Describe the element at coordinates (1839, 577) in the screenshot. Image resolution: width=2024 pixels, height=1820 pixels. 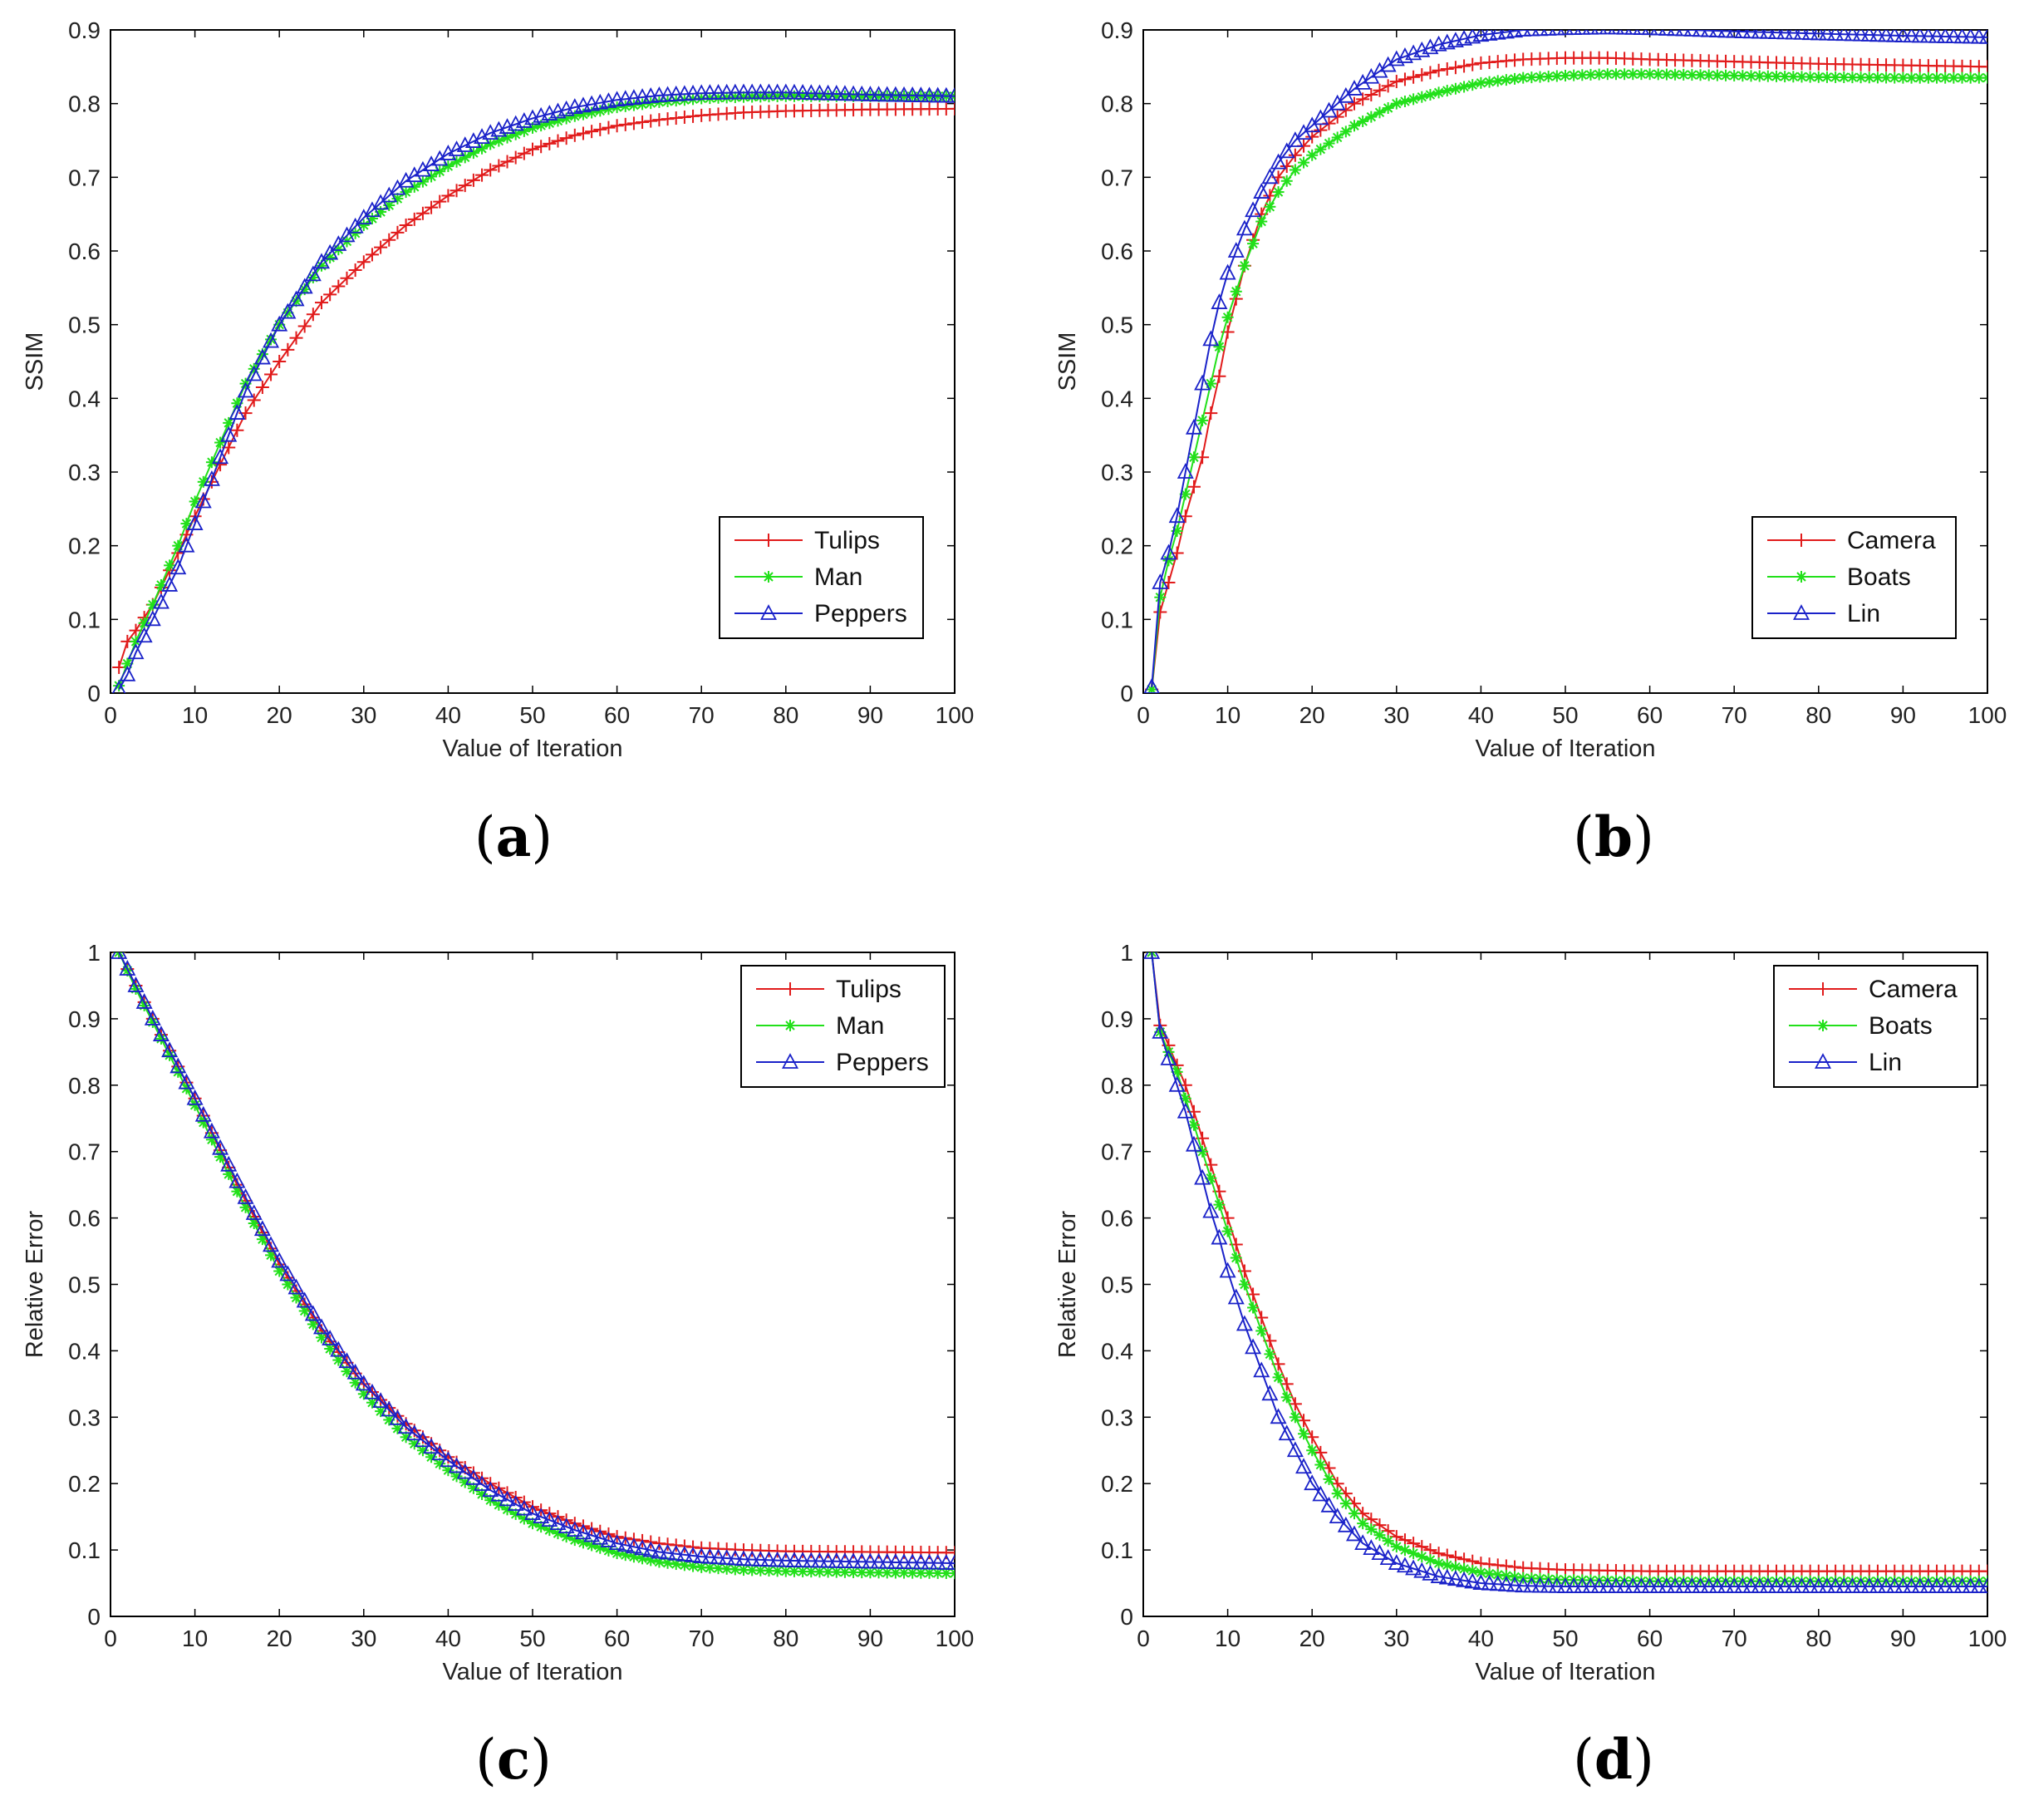
I see `legend-entry: Boats` at that location.